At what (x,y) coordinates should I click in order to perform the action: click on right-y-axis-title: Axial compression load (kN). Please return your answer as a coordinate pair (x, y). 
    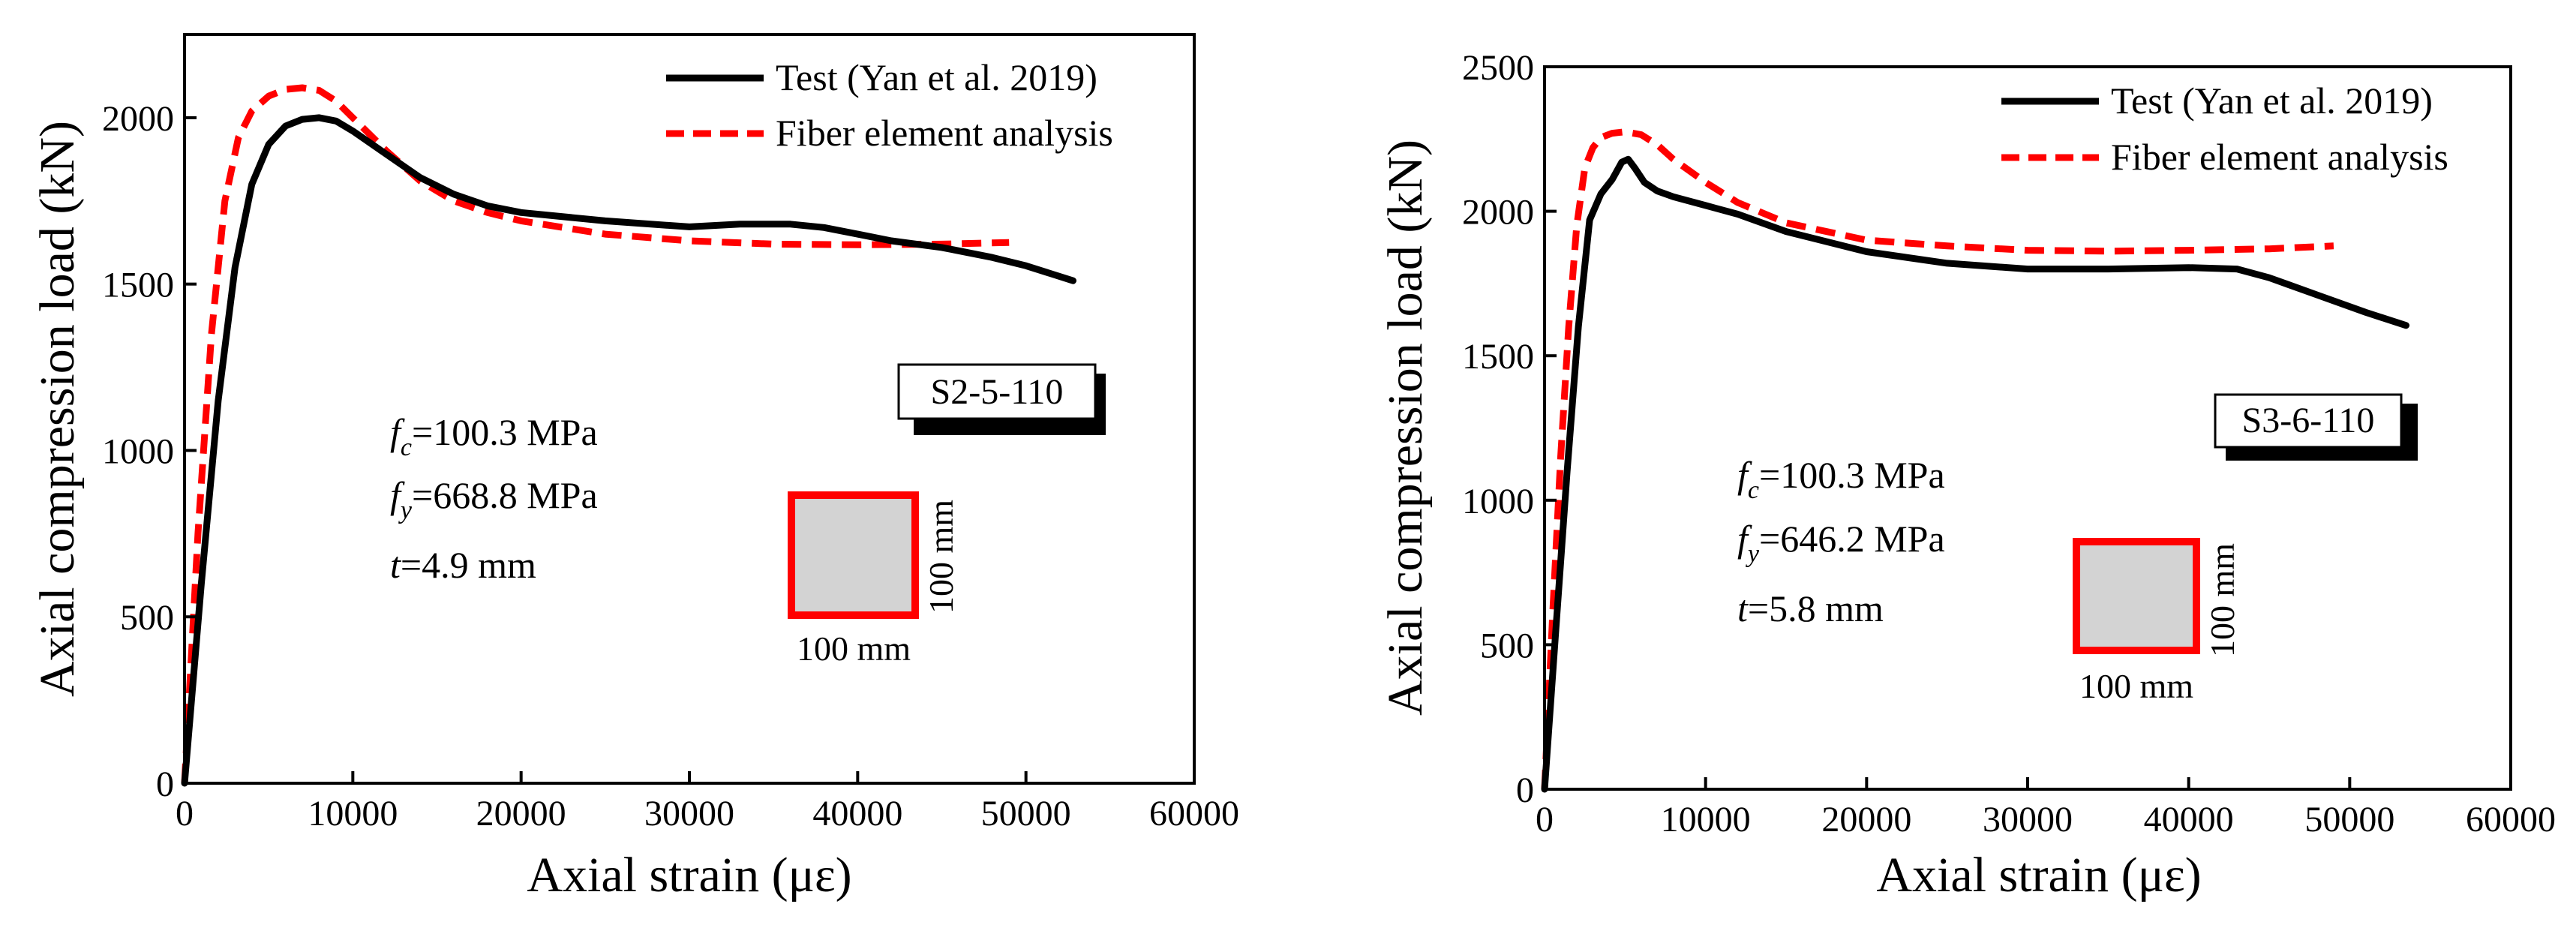
    Looking at the image, I should click on (1405, 428).